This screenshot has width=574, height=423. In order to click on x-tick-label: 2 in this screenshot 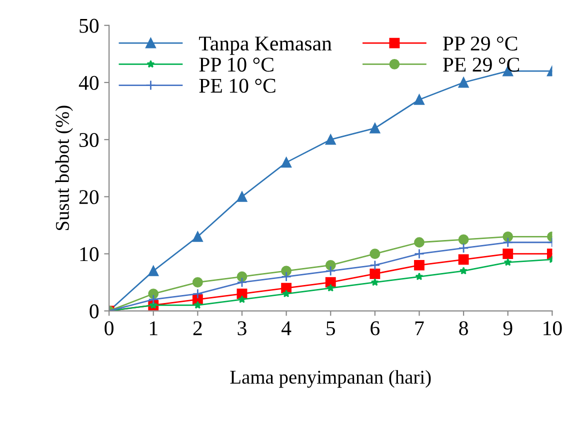, I will do `click(197, 328)`.